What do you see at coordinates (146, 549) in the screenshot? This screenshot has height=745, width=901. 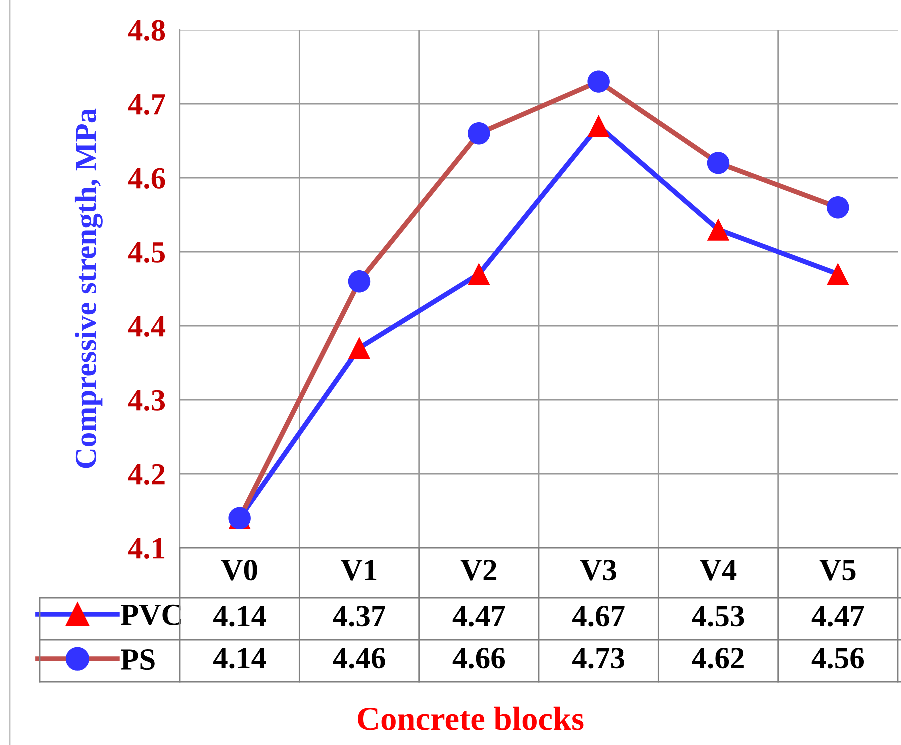 I see `y-tick-label: 4.1` at bounding box center [146, 549].